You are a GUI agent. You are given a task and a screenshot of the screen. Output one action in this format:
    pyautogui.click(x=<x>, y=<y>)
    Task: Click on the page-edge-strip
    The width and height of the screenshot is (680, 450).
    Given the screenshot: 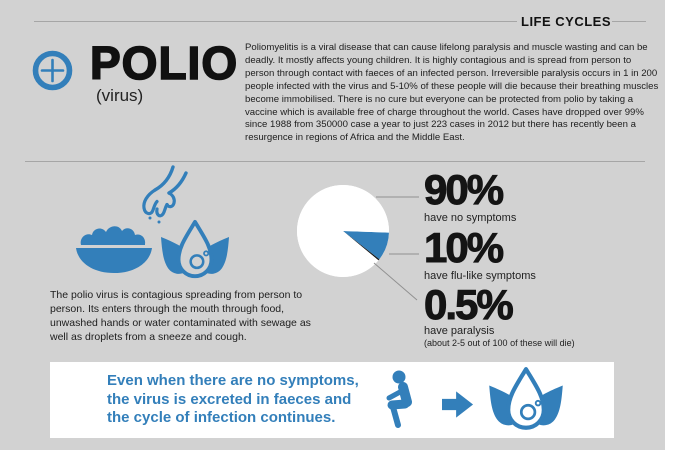 What is the action you would take?
    pyautogui.click(x=672, y=225)
    